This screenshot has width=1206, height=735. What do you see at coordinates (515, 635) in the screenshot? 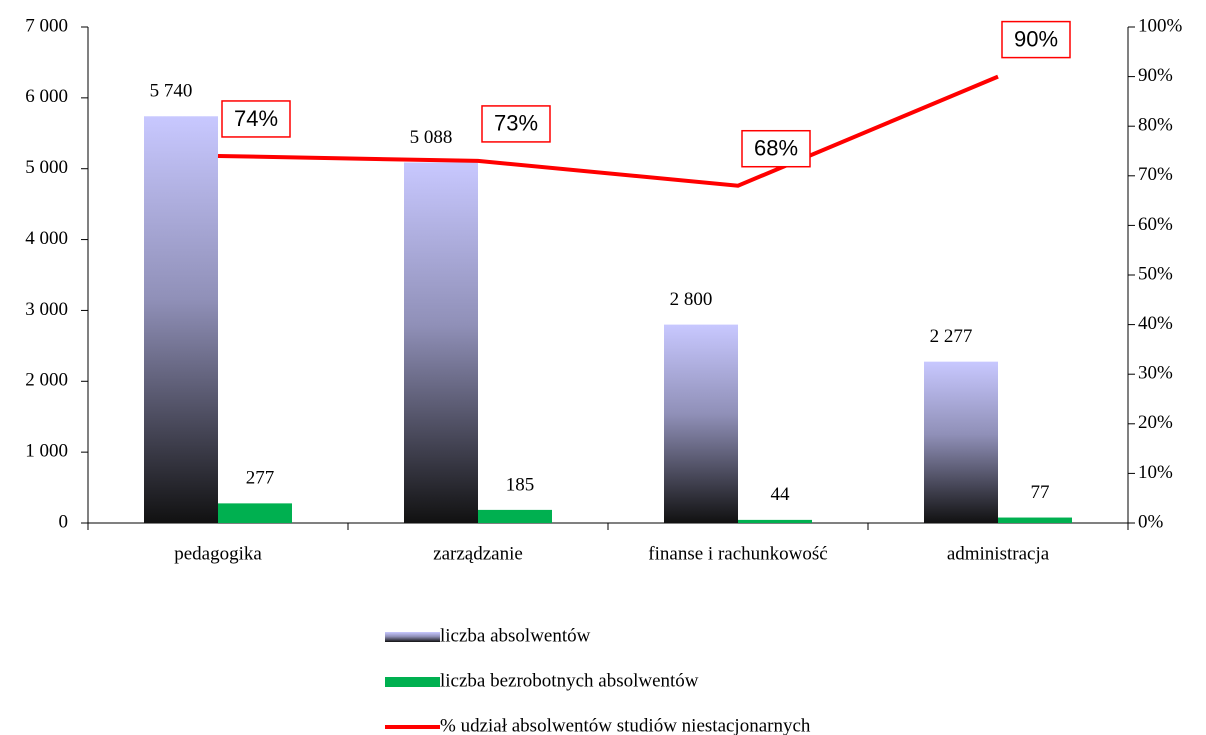
I see `legend-label: liczba absolwentów` at bounding box center [515, 635].